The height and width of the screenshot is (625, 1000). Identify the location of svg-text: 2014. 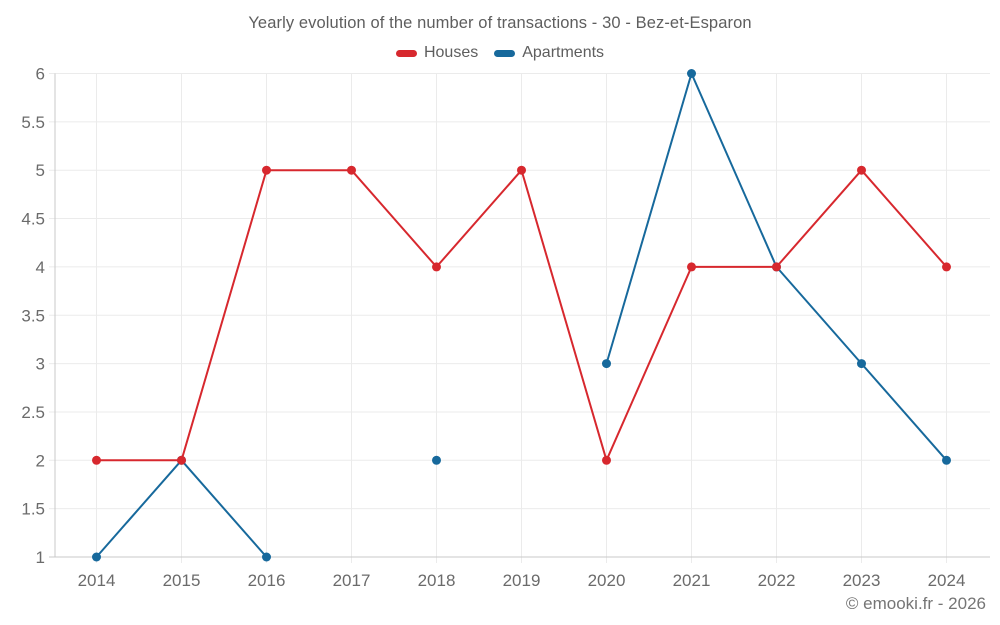
(97, 580).